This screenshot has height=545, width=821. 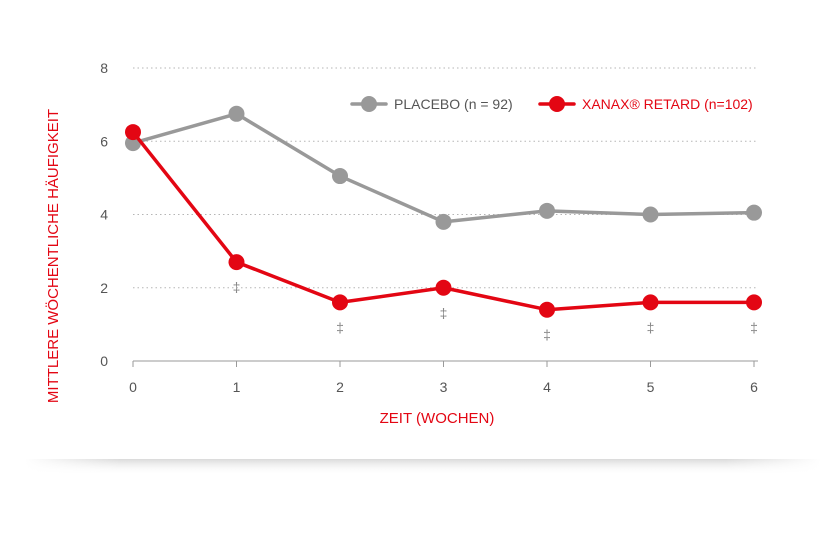 What do you see at coordinates (104, 288) in the screenshot?
I see `y-tick-label-2: 2` at bounding box center [104, 288].